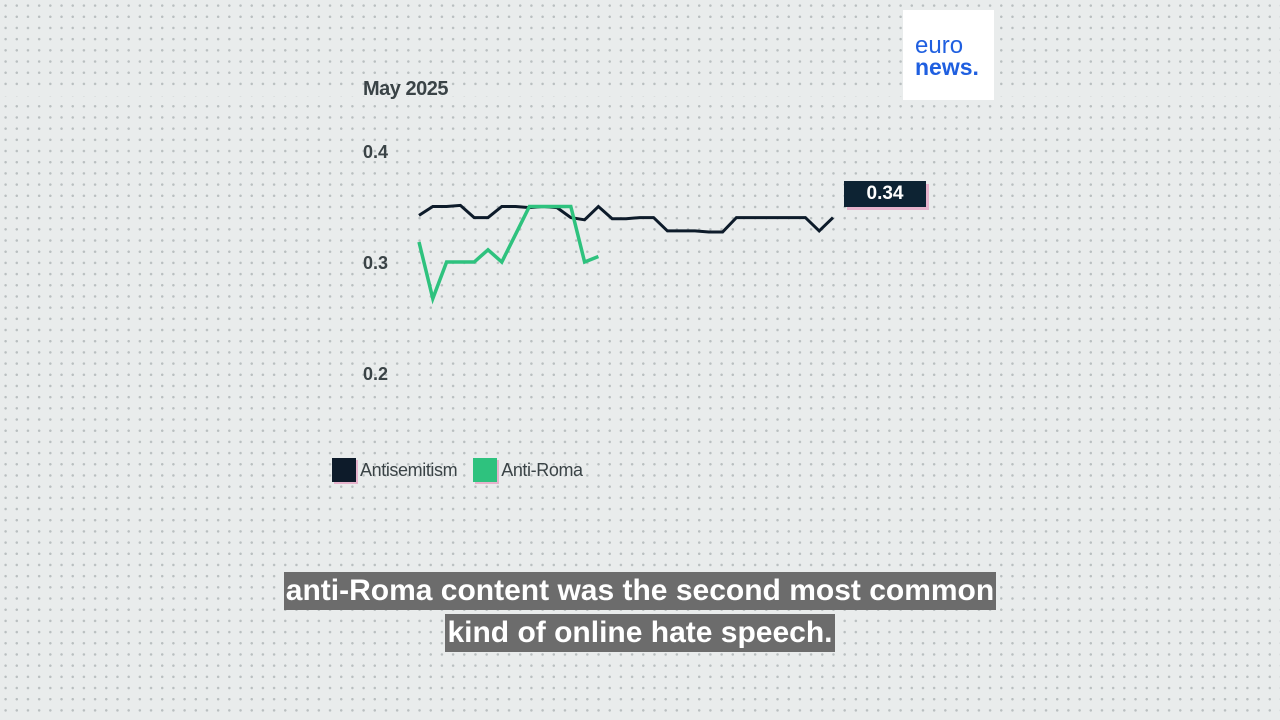  What do you see at coordinates (375, 152) in the screenshot?
I see `y-tick-label: 0.4` at bounding box center [375, 152].